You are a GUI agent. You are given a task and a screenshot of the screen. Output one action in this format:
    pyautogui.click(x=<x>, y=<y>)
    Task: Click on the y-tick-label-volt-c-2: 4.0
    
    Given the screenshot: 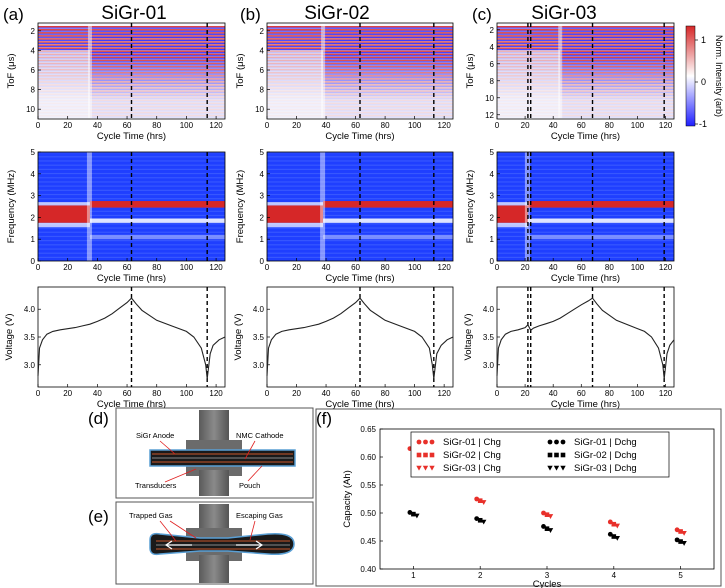 What is the action you would take?
    pyautogui.click(x=489, y=309)
    